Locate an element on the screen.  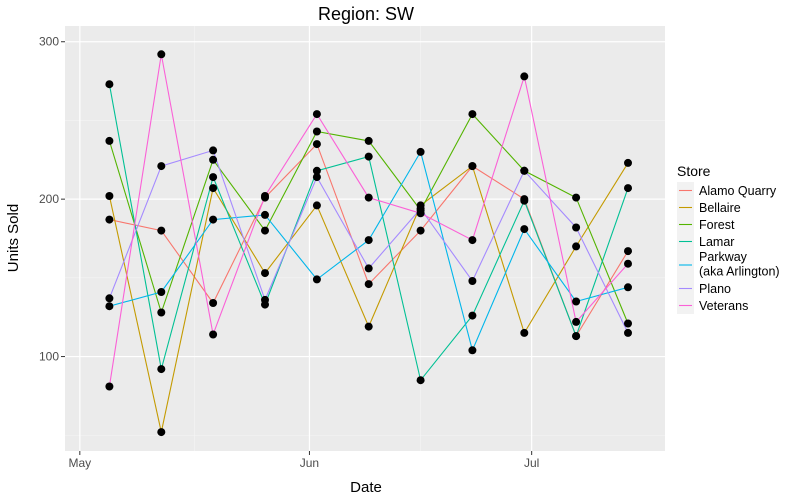
legend-label: Lamar is located at coordinates (716, 242).